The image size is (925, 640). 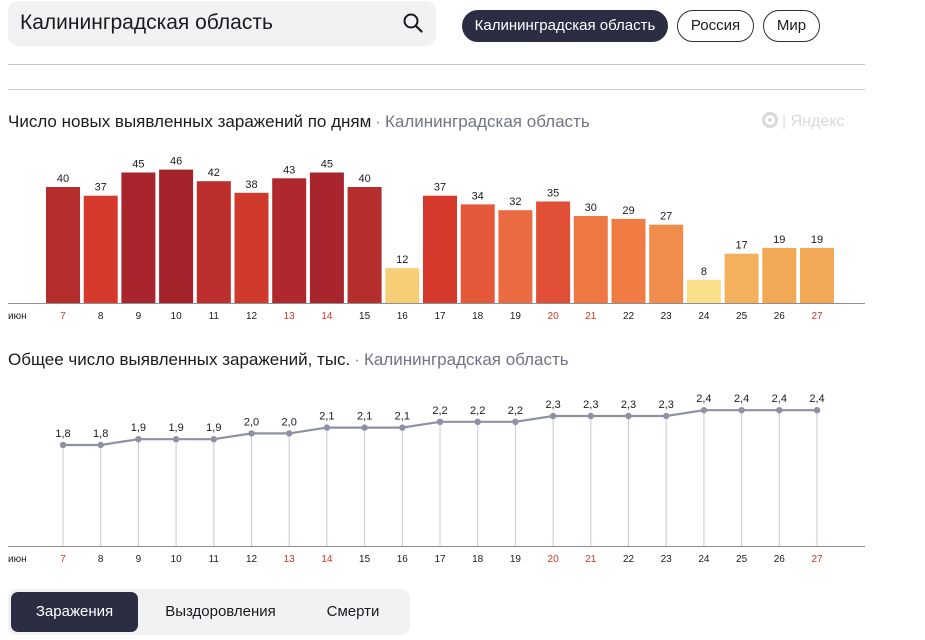 What do you see at coordinates (176, 162) in the screenshot?
I see `bar-value-label: 46` at bounding box center [176, 162].